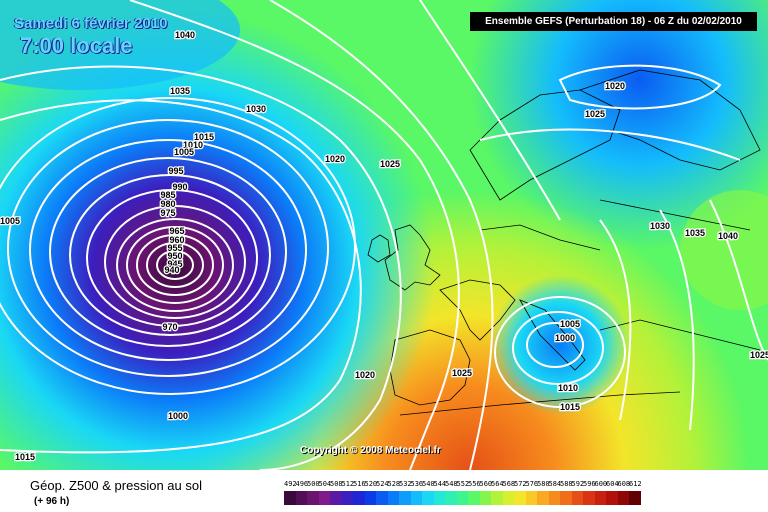  What do you see at coordinates (497, 484) in the screenshot?
I see `scale-value: 564` at bounding box center [497, 484].